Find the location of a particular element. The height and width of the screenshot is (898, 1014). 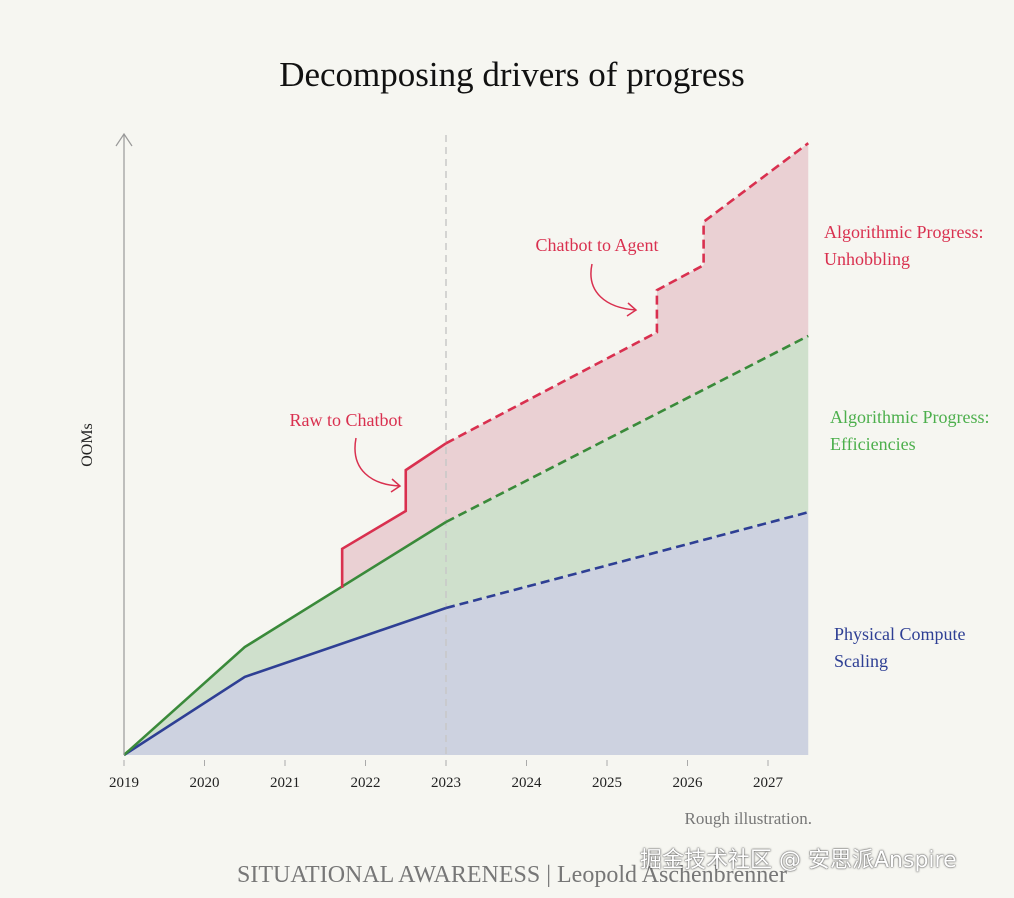

x-tick-label: 2020 is located at coordinates (205, 783).